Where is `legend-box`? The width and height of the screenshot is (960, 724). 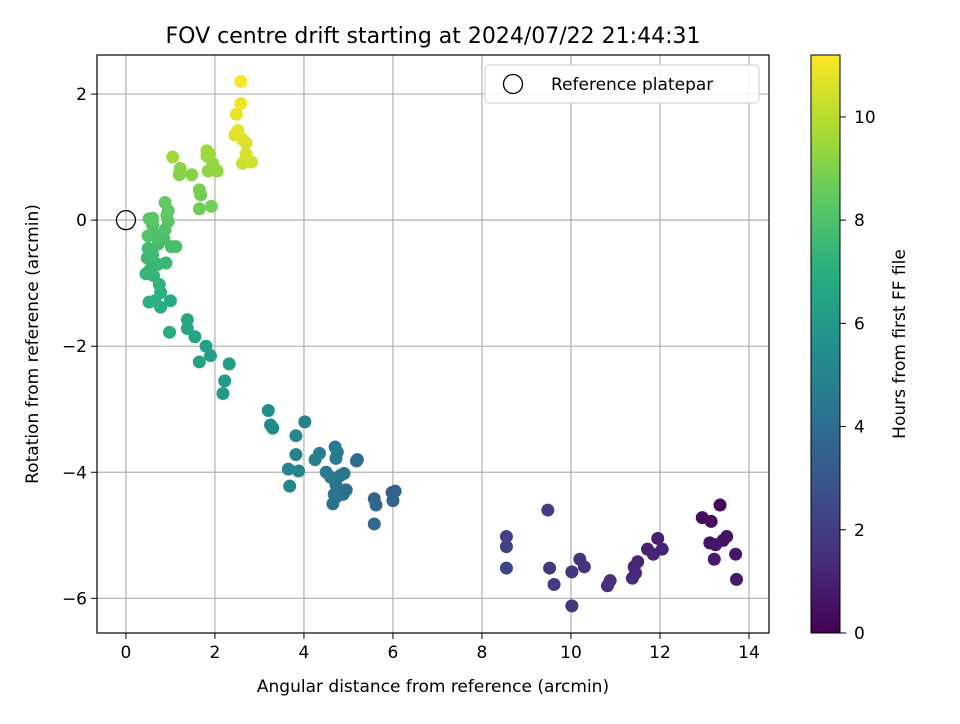
legend-box is located at coordinates (622, 84).